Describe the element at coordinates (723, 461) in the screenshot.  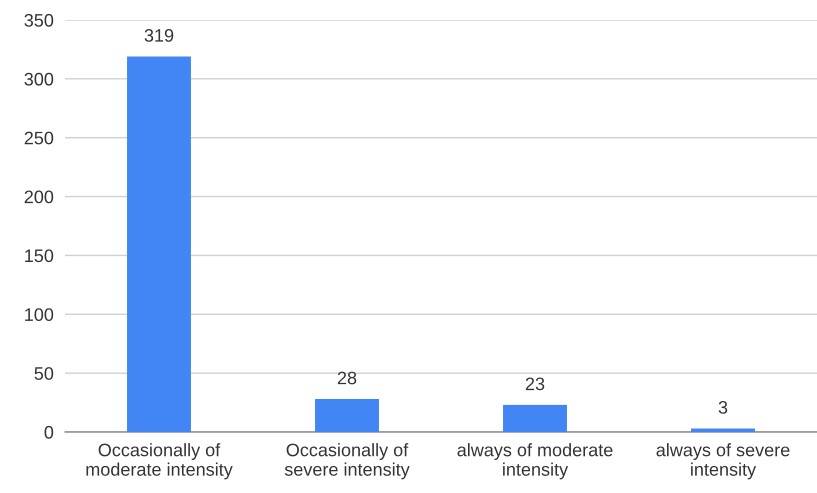
I see `x-tick-label: always of severe intensity` at that location.